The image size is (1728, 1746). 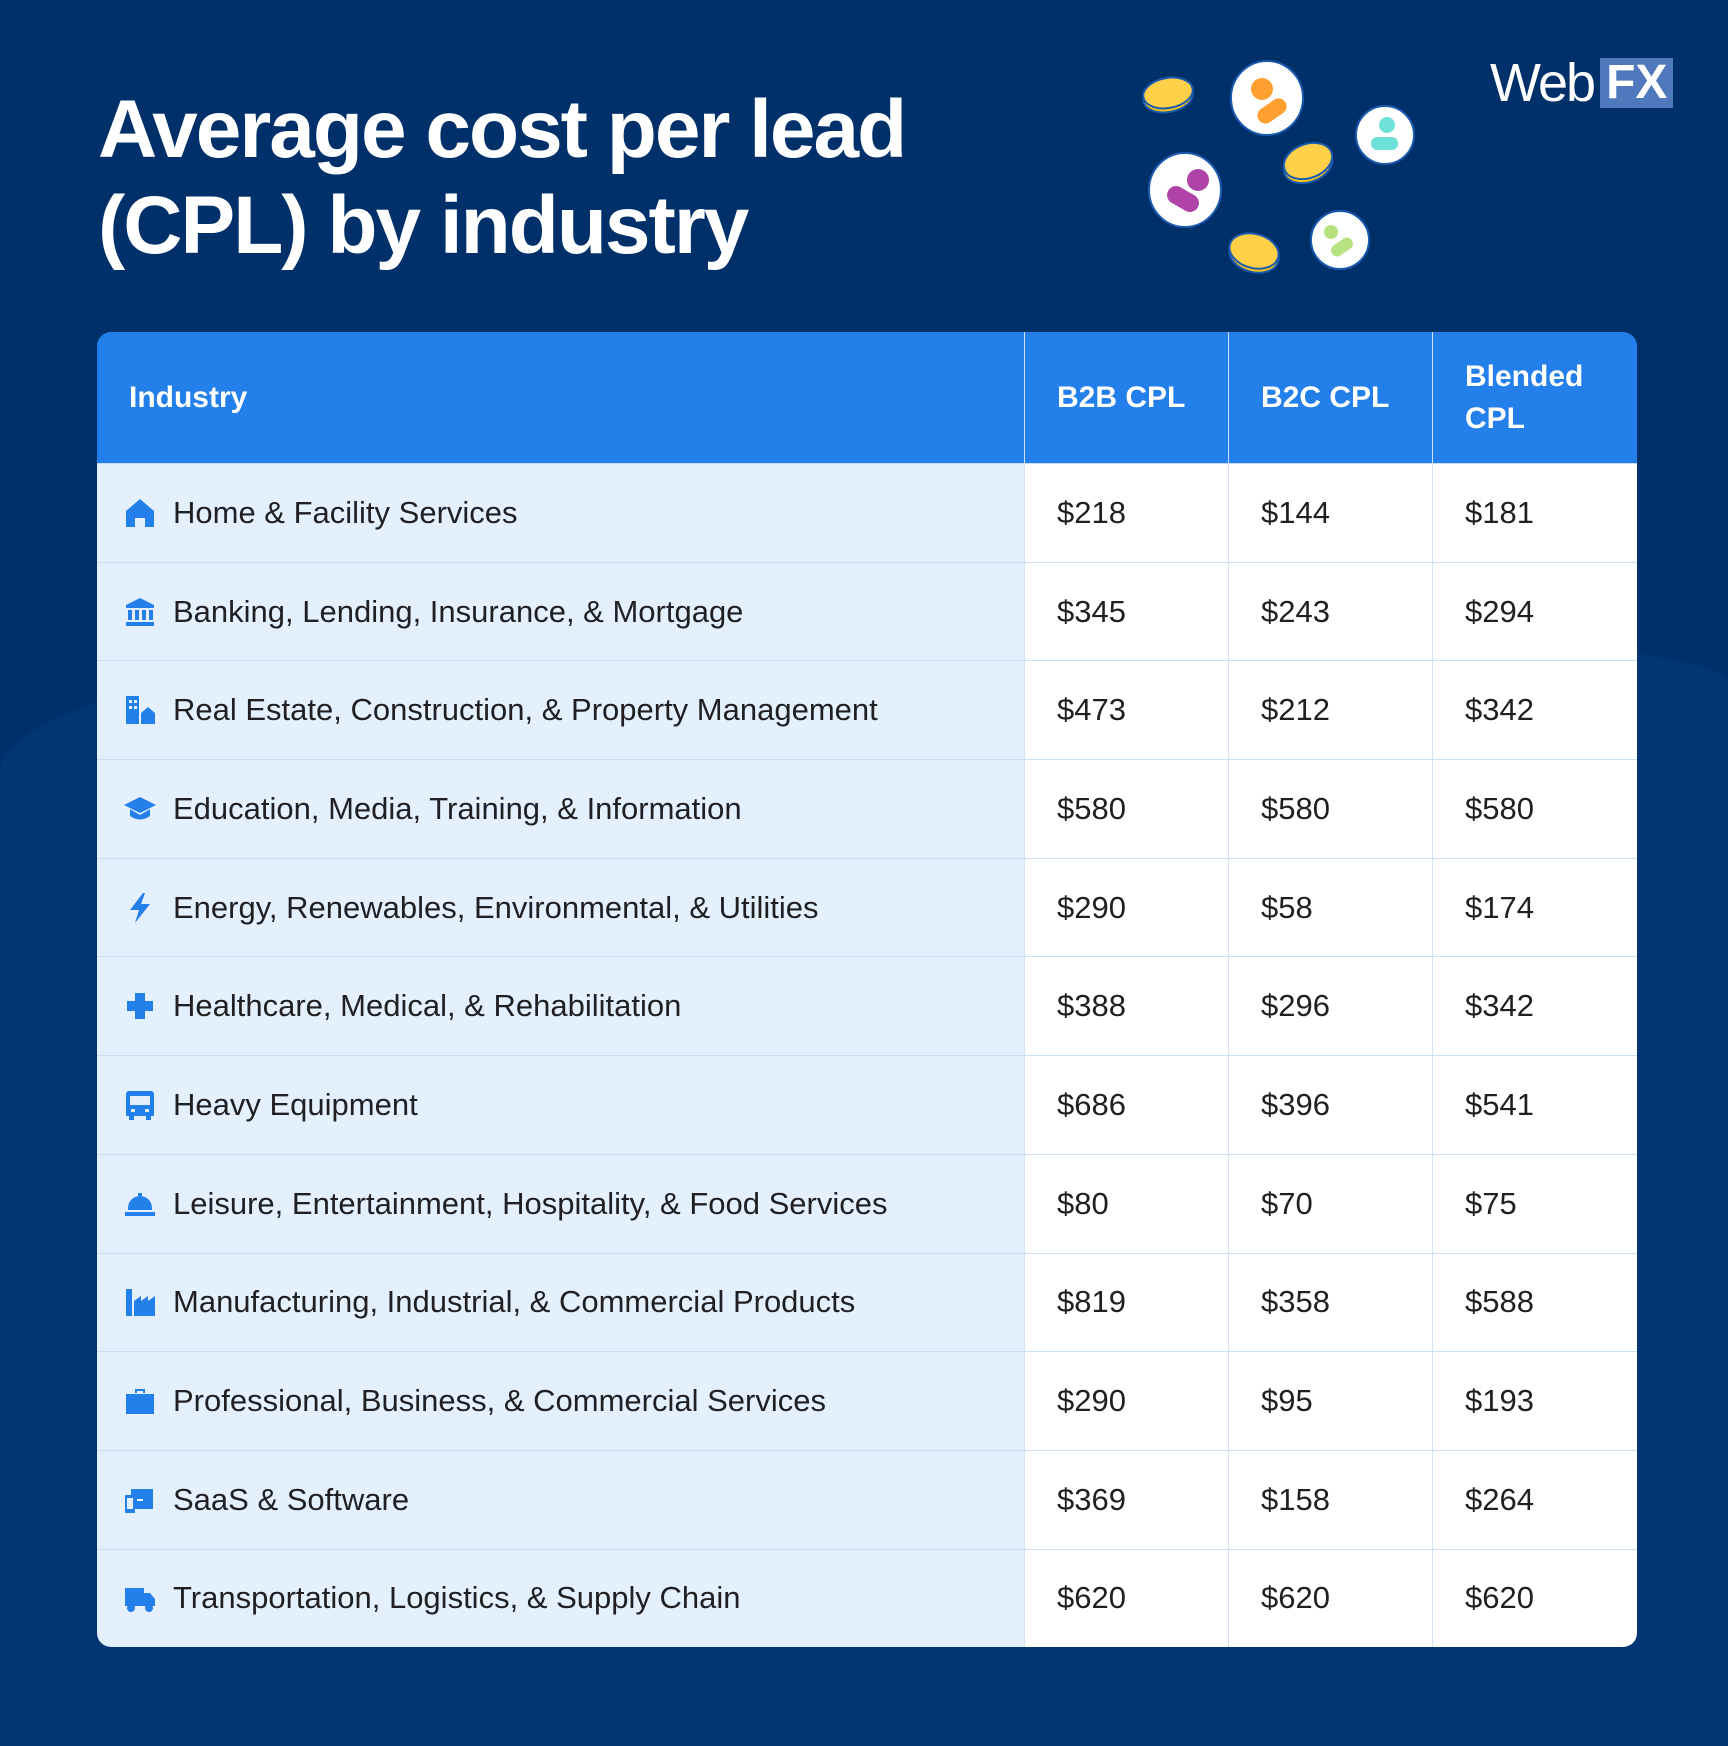 What do you see at coordinates (140, 1105) in the screenshot?
I see `vehicle-icon` at bounding box center [140, 1105].